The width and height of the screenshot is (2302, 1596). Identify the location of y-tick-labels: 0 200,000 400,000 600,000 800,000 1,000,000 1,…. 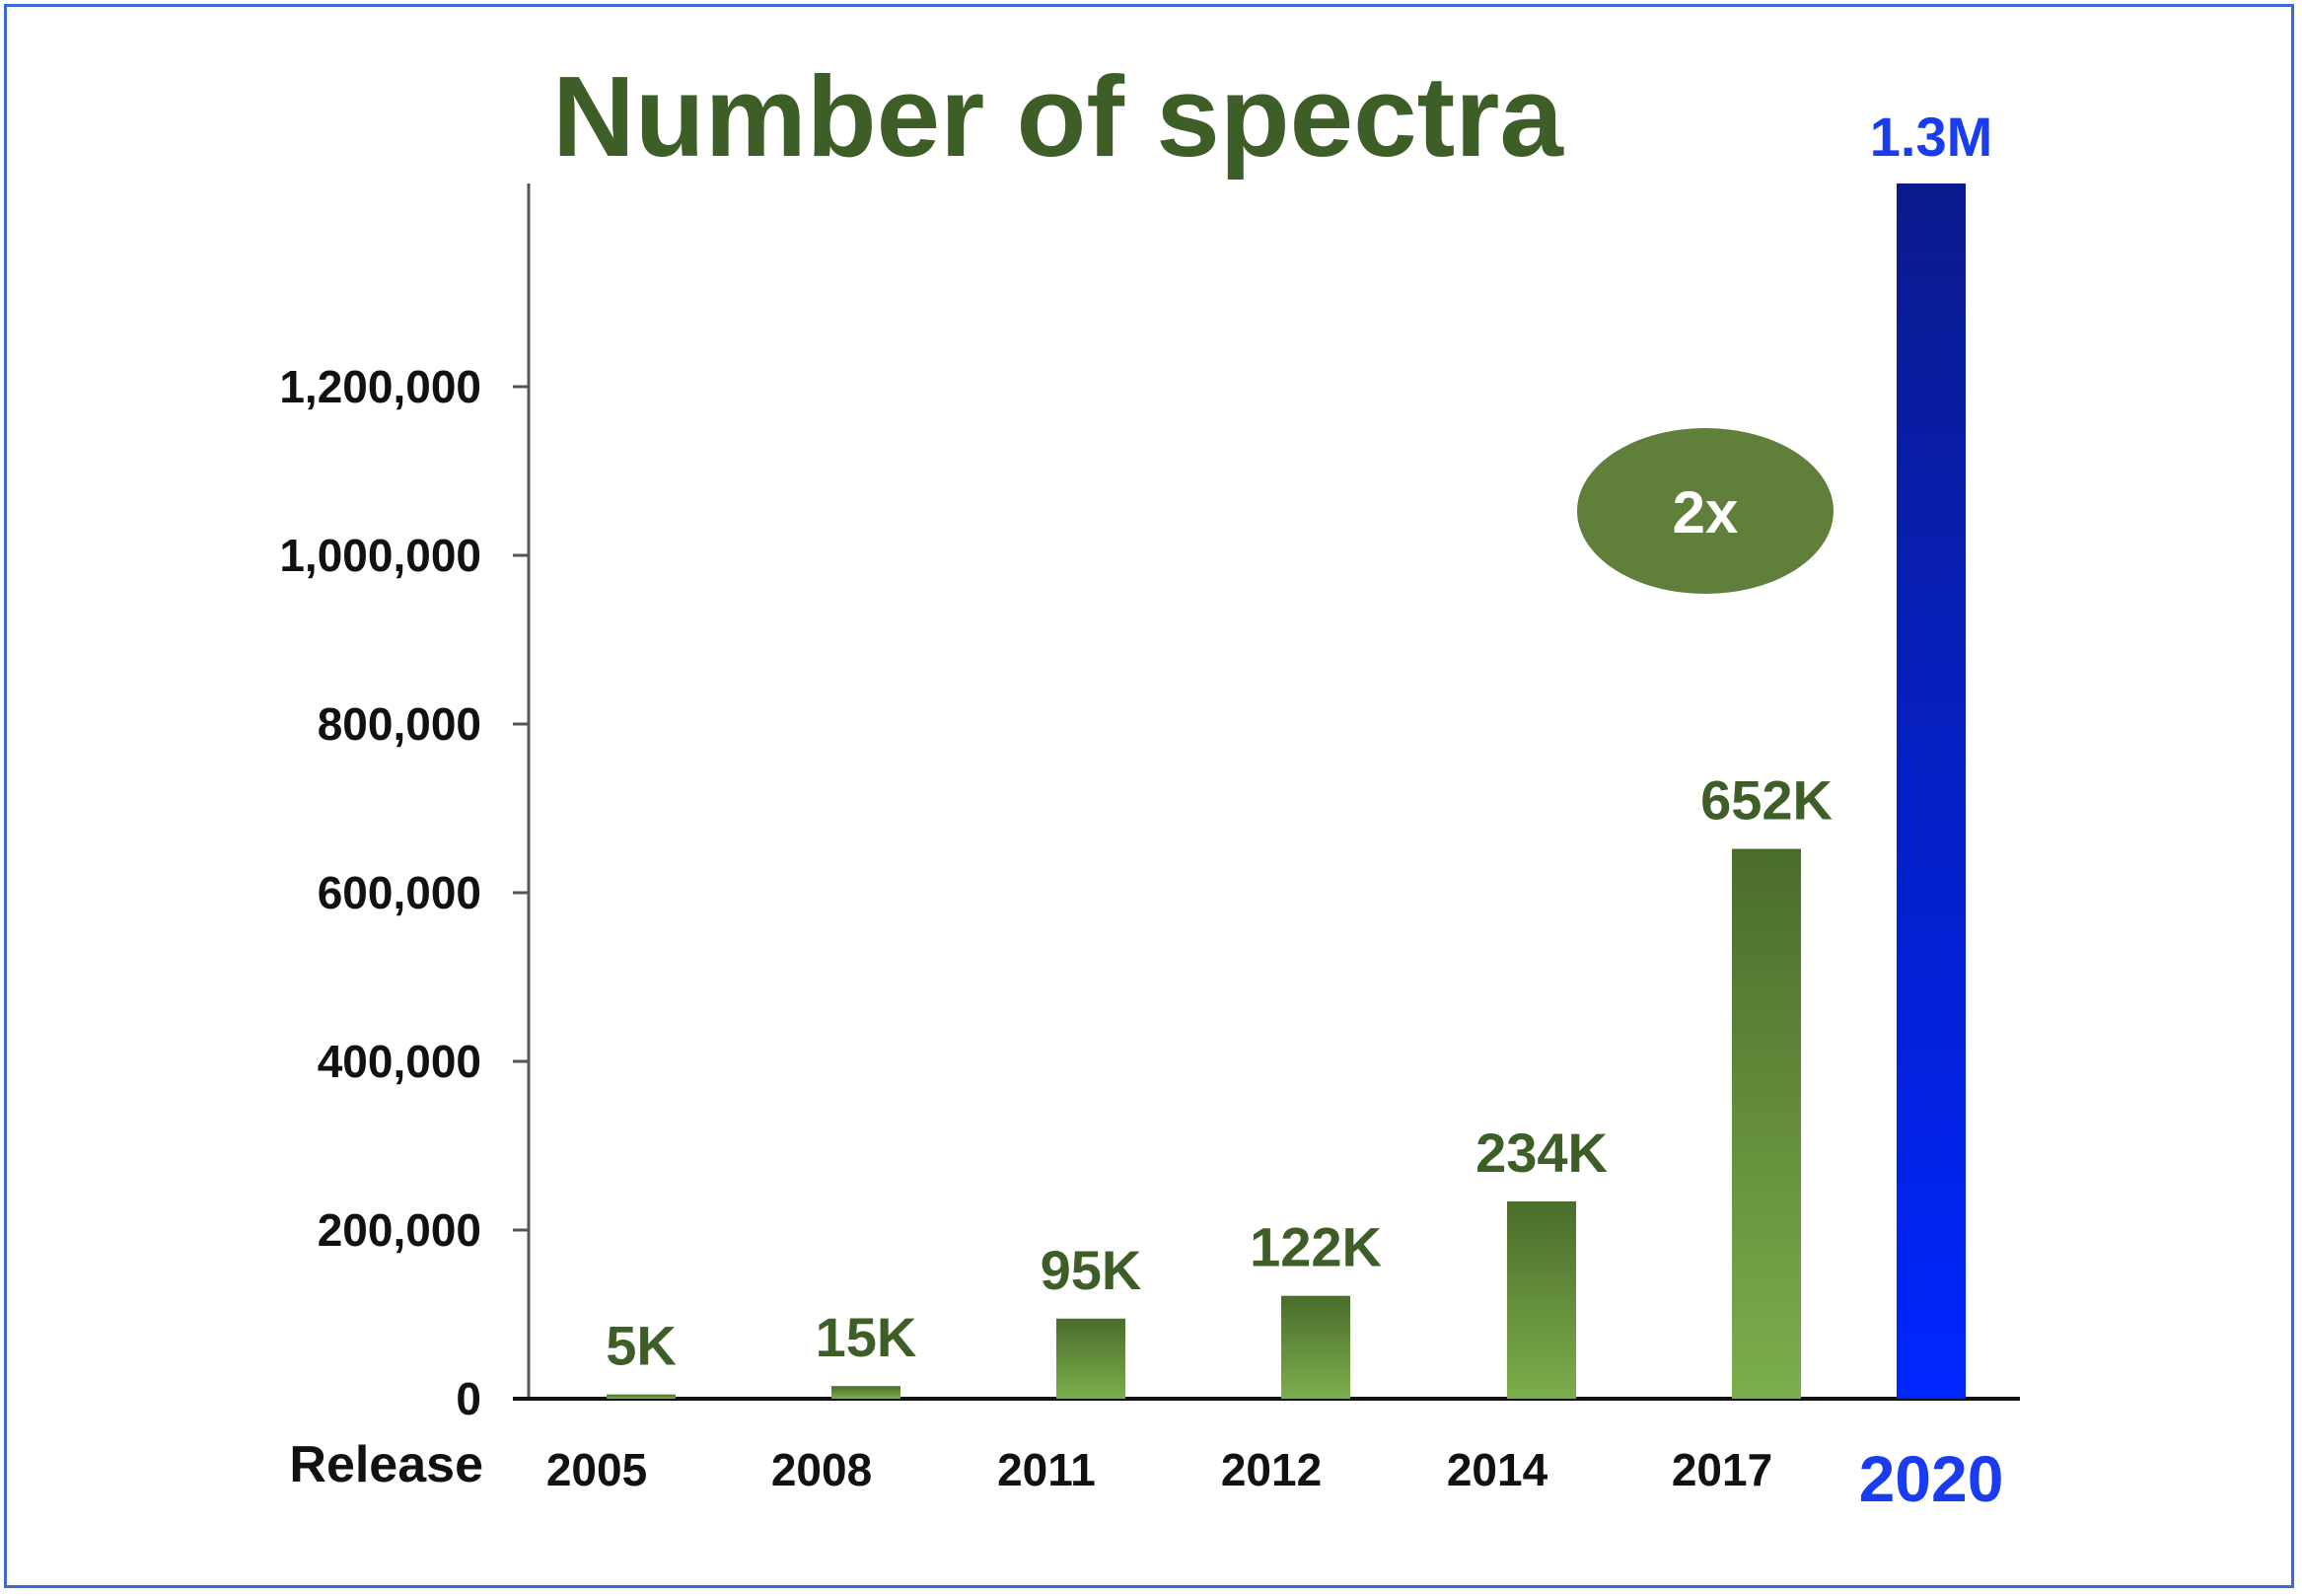
(404, 892).